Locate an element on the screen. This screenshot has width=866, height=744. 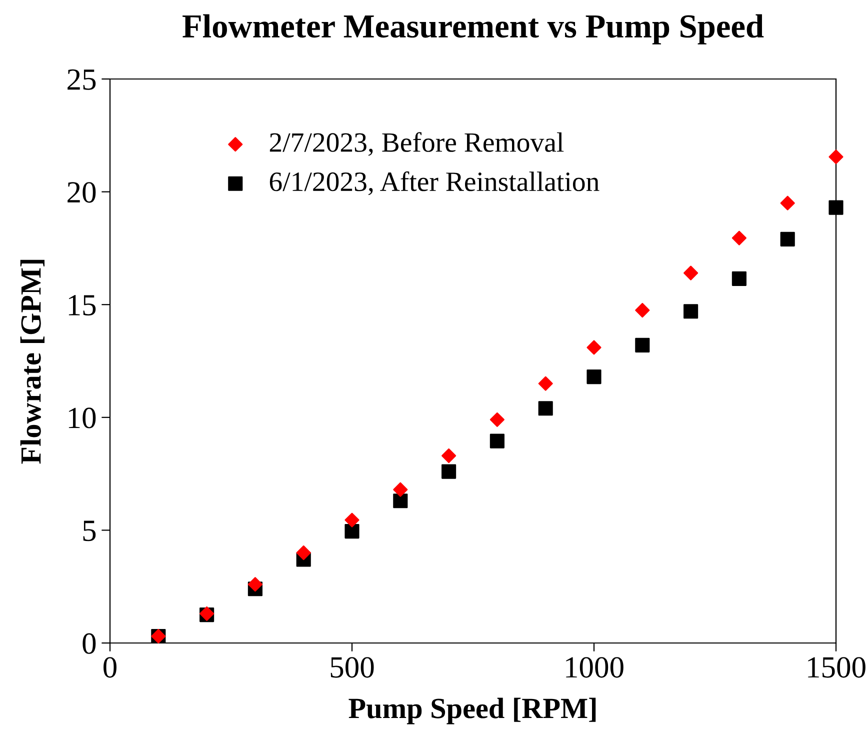
legend-label: 2/7/2023, Before Removal is located at coordinates (417, 144).